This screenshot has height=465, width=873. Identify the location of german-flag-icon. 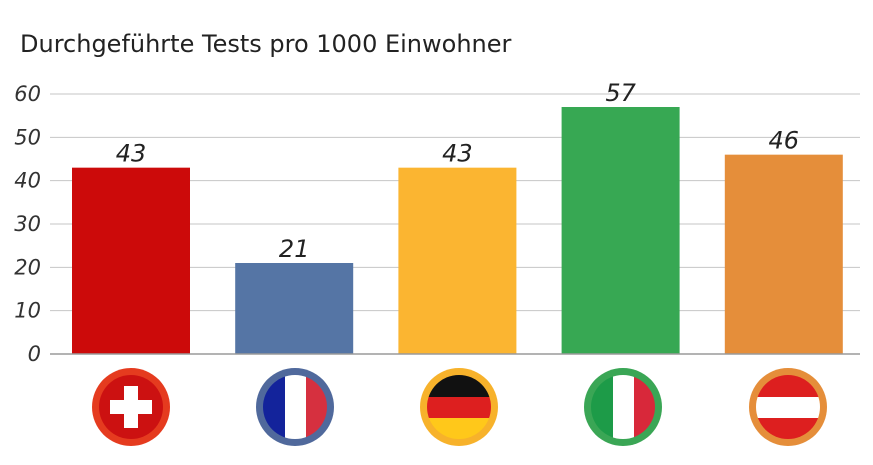
(459, 407).